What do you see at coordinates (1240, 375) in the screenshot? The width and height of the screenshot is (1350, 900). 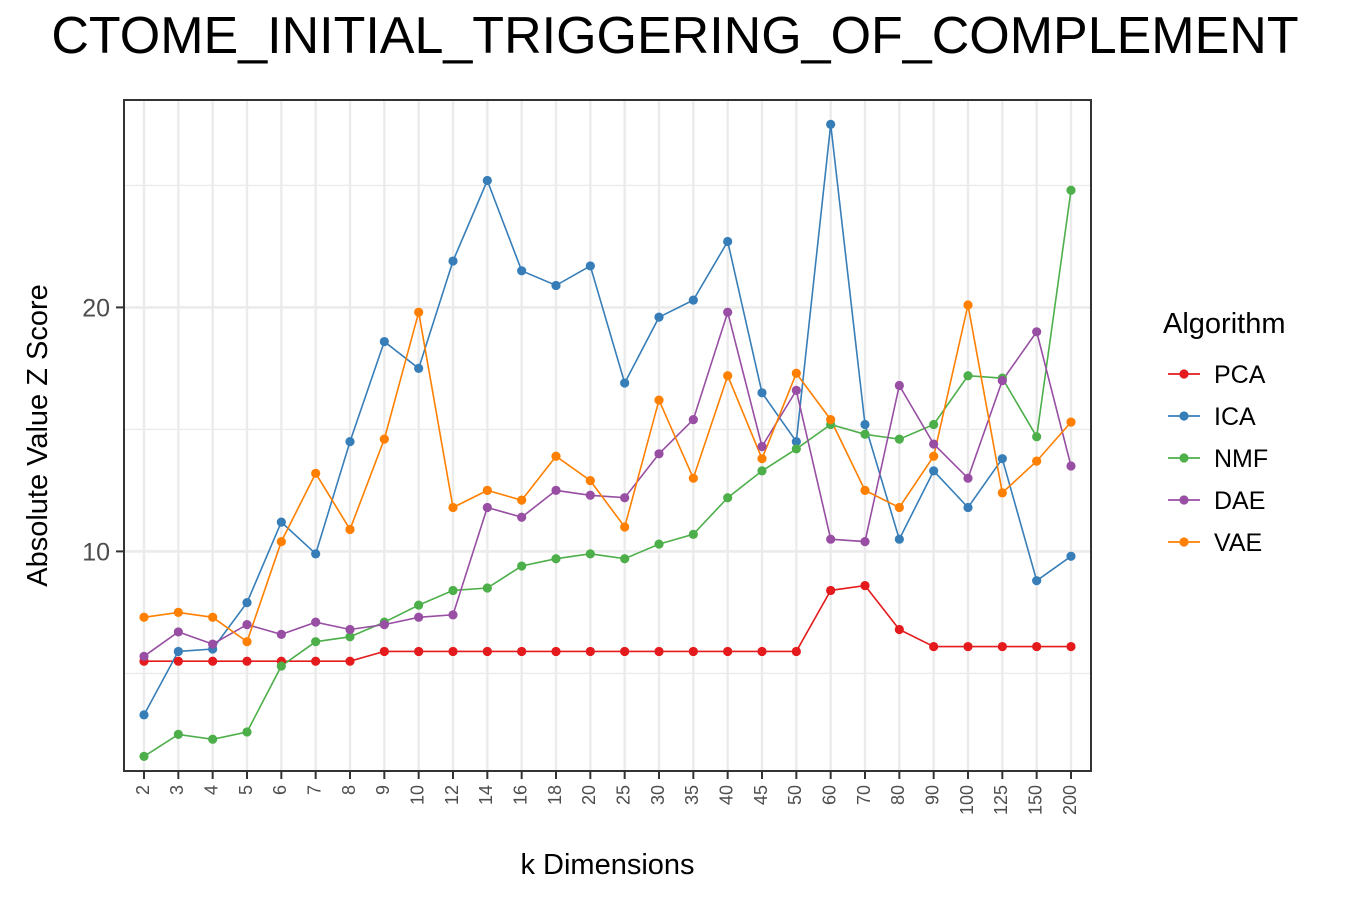 I see `legend-label-pca: PCA` at bounding box center [1240, 375].